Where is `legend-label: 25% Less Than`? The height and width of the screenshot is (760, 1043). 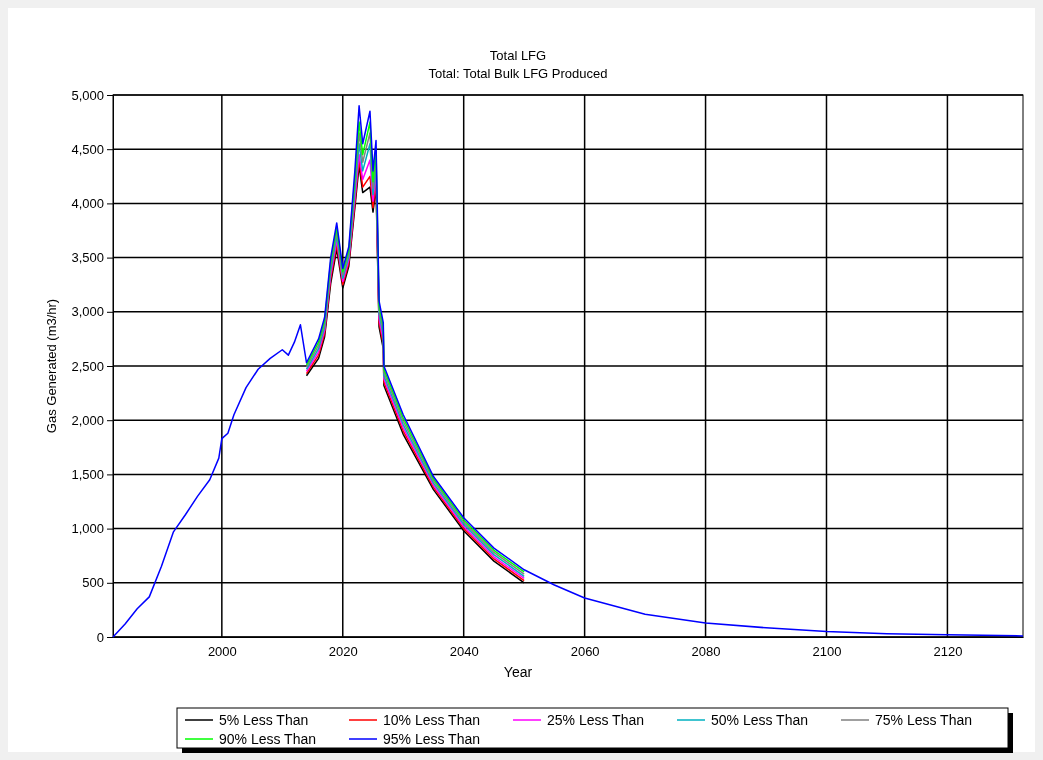 legend-label: 25% Less Than is located at coordinates (596, 720).